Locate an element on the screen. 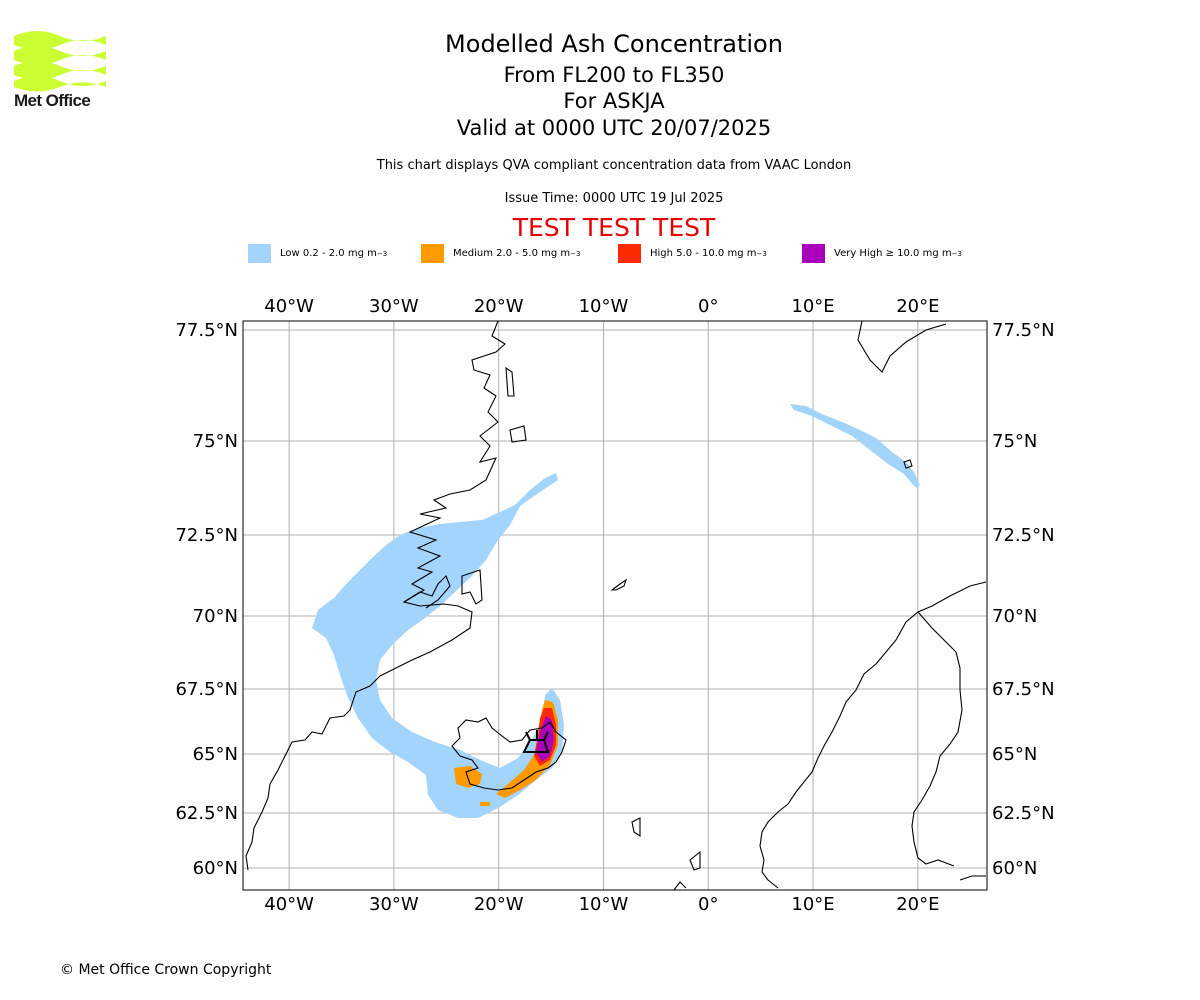 The image size is (1200, 1000). issue-time: Issue Time: 0000 UTC 19 Jul 2025 is located at coordinates (614, 198).